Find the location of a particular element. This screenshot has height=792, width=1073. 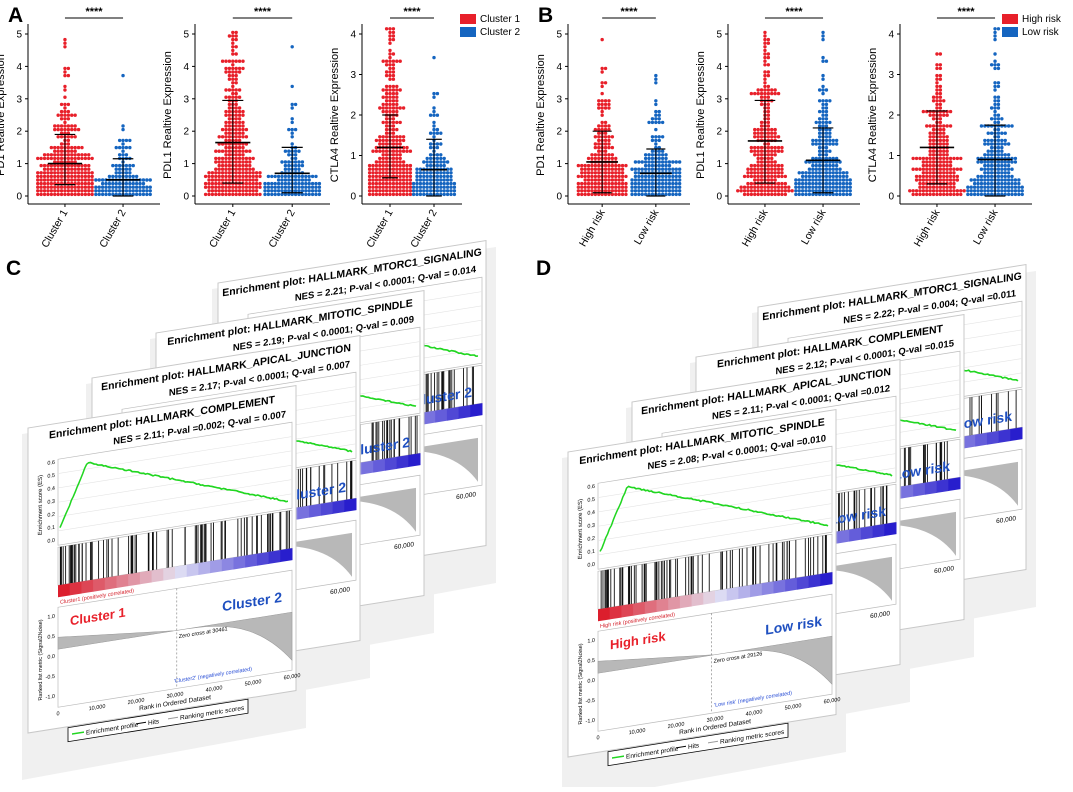

x-tick-label: High risk is located at coordinates (592, 228).